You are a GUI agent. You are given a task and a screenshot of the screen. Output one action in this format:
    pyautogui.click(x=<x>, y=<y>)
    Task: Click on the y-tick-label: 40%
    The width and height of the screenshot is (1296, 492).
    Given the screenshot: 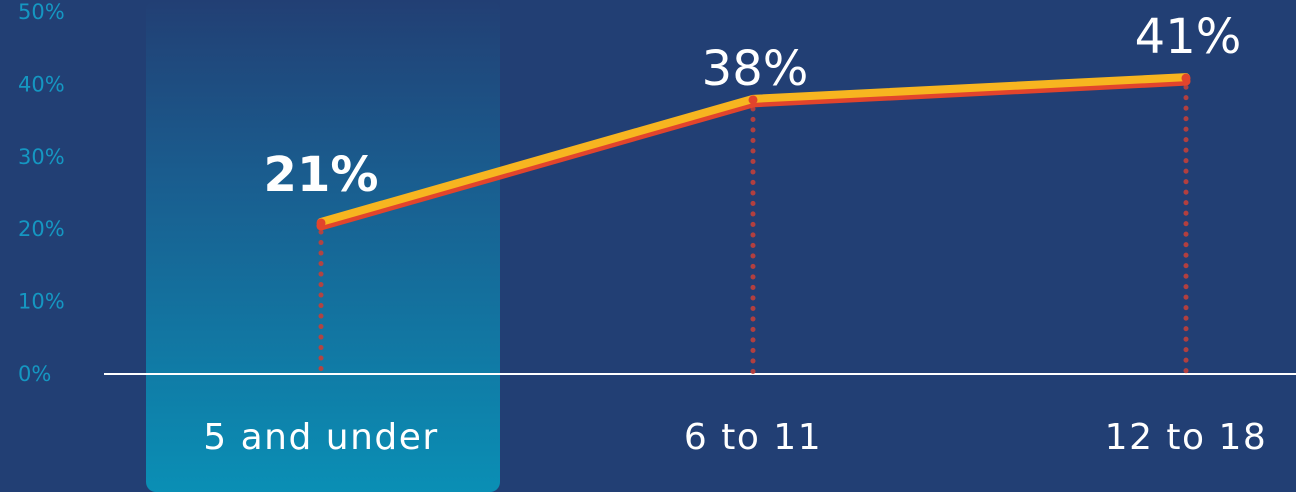 What is the action you would take?
    pyautogui.click(x=41, y=84)
    